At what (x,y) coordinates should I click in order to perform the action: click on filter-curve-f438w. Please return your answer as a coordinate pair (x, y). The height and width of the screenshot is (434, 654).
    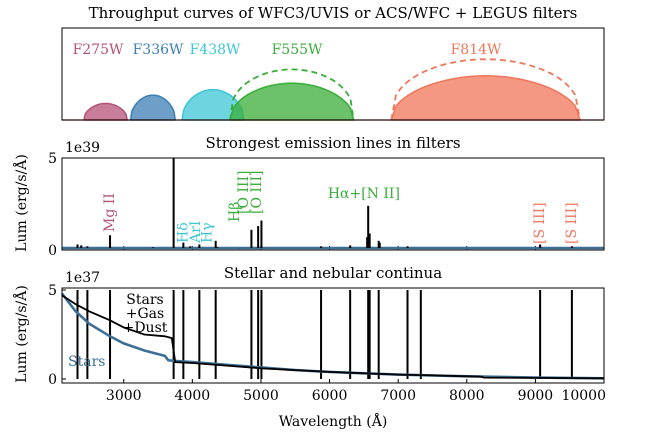
    Looking at the image, I should click on (213, 104).